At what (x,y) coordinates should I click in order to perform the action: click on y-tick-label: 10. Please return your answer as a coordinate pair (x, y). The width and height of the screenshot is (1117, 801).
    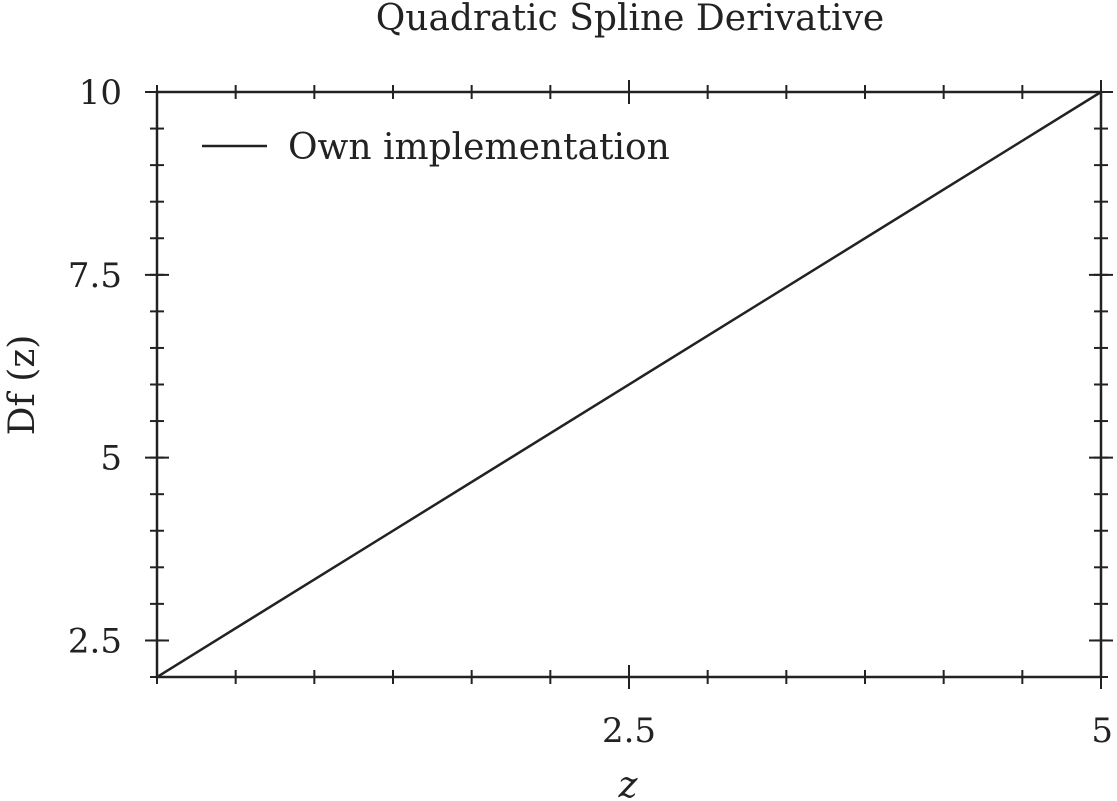
    Looking at the image, I should click on (100, 93).